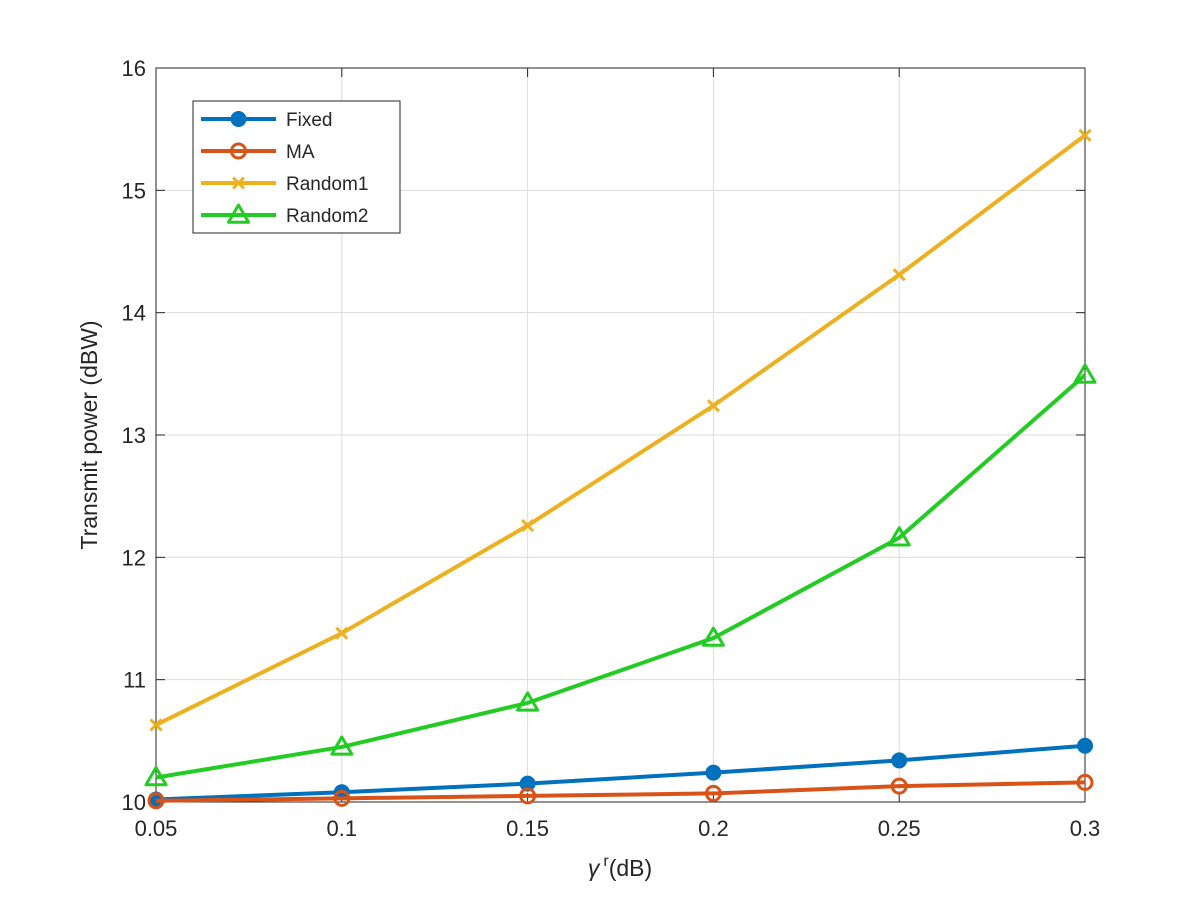  Describe the element at coordinates (899, 828) in the screenshot. I see `x-tick-label: 0.25` at that location.